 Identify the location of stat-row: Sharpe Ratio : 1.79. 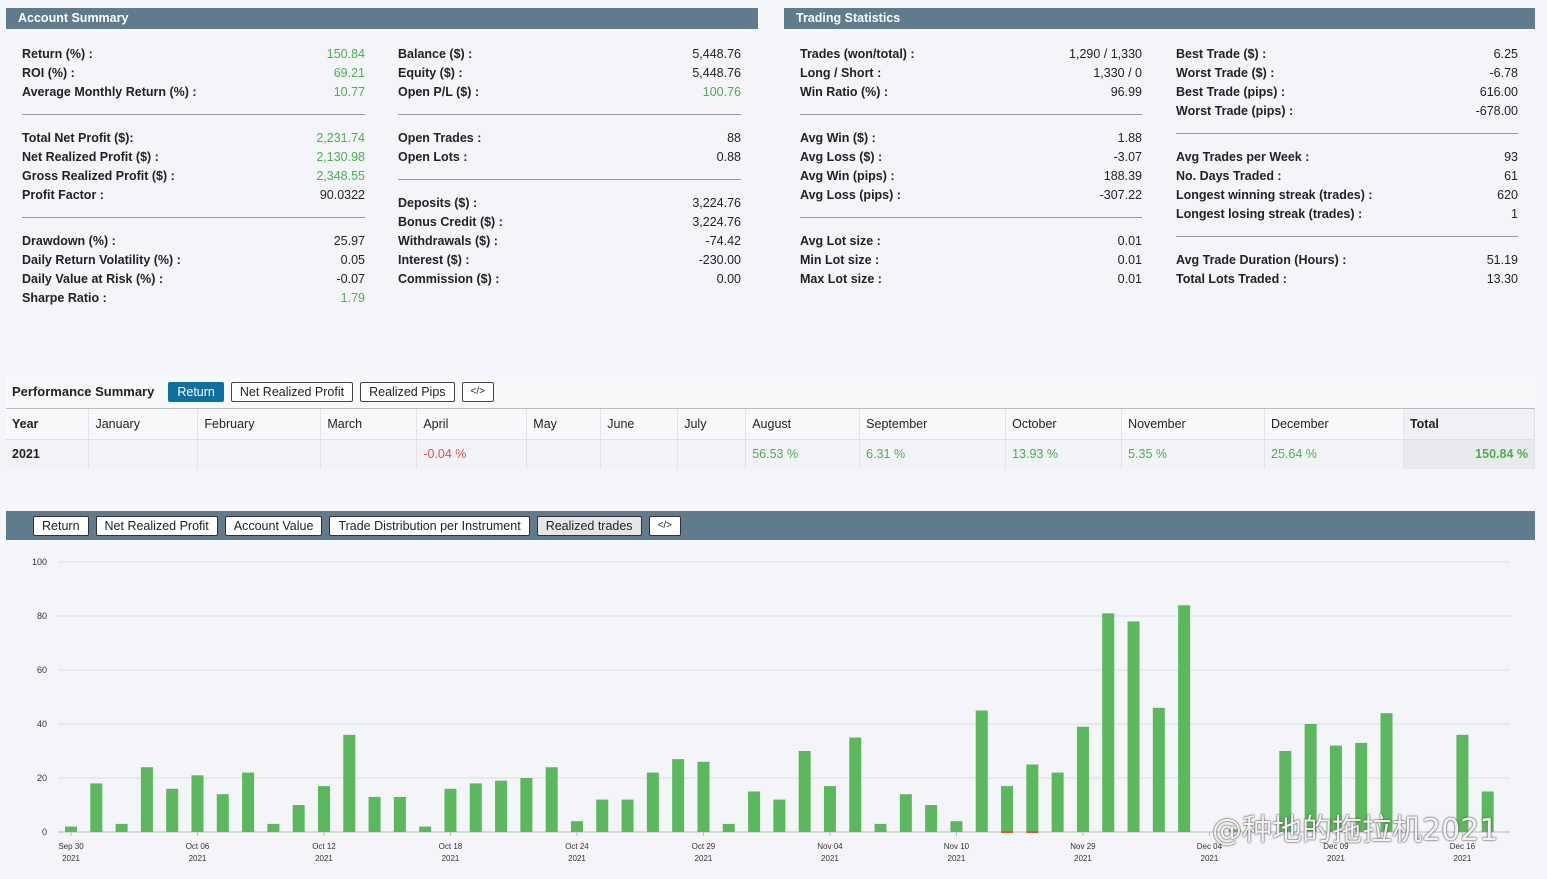
(193, 298).